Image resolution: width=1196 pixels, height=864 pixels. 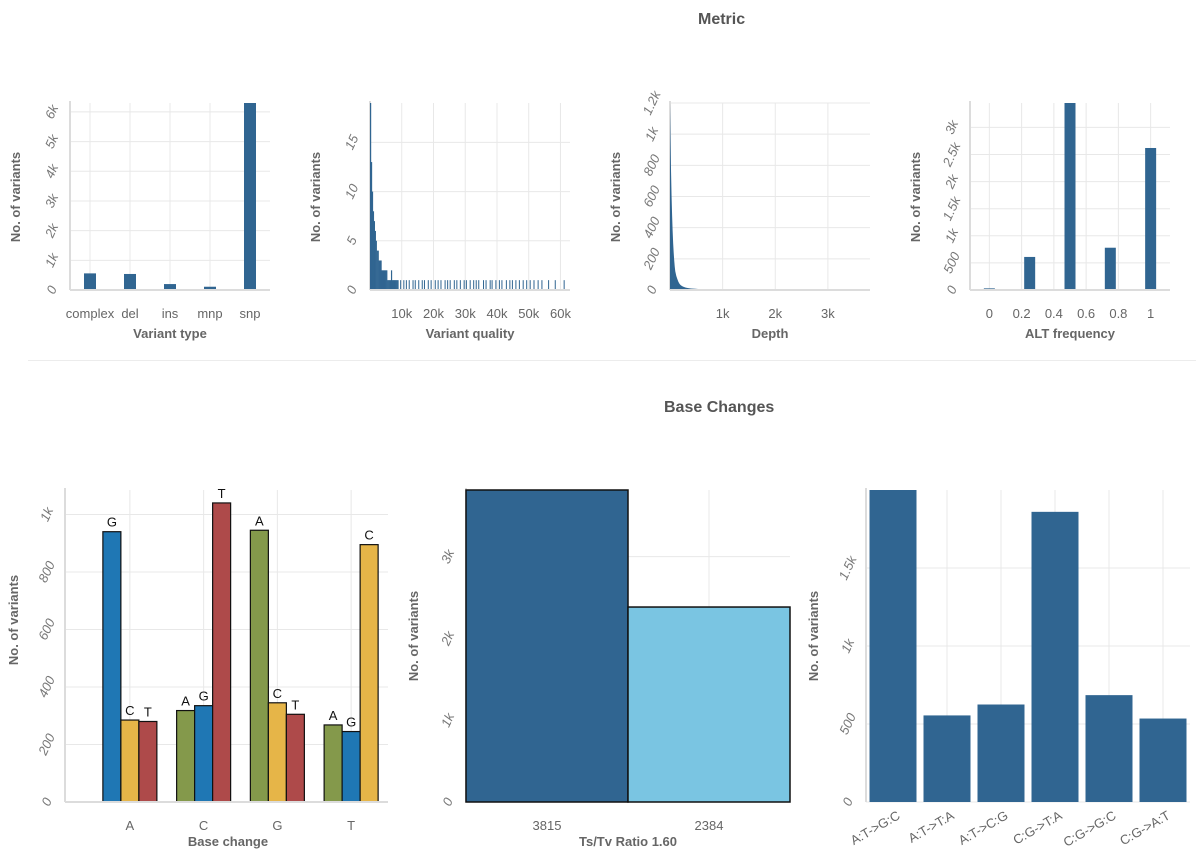 What do you see at coordinates (52, 141) in the screenshot?
I see `y-tick-label: 5k` at bounding box center [52, 141].